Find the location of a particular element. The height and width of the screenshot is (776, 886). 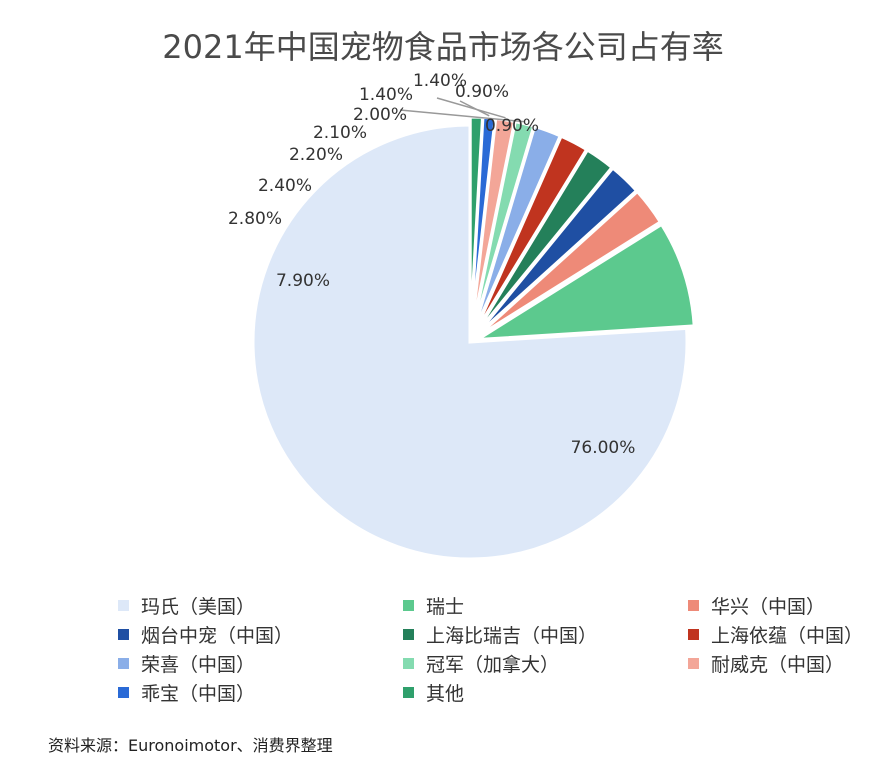

leader-lines is located at coordinates (462, 110).